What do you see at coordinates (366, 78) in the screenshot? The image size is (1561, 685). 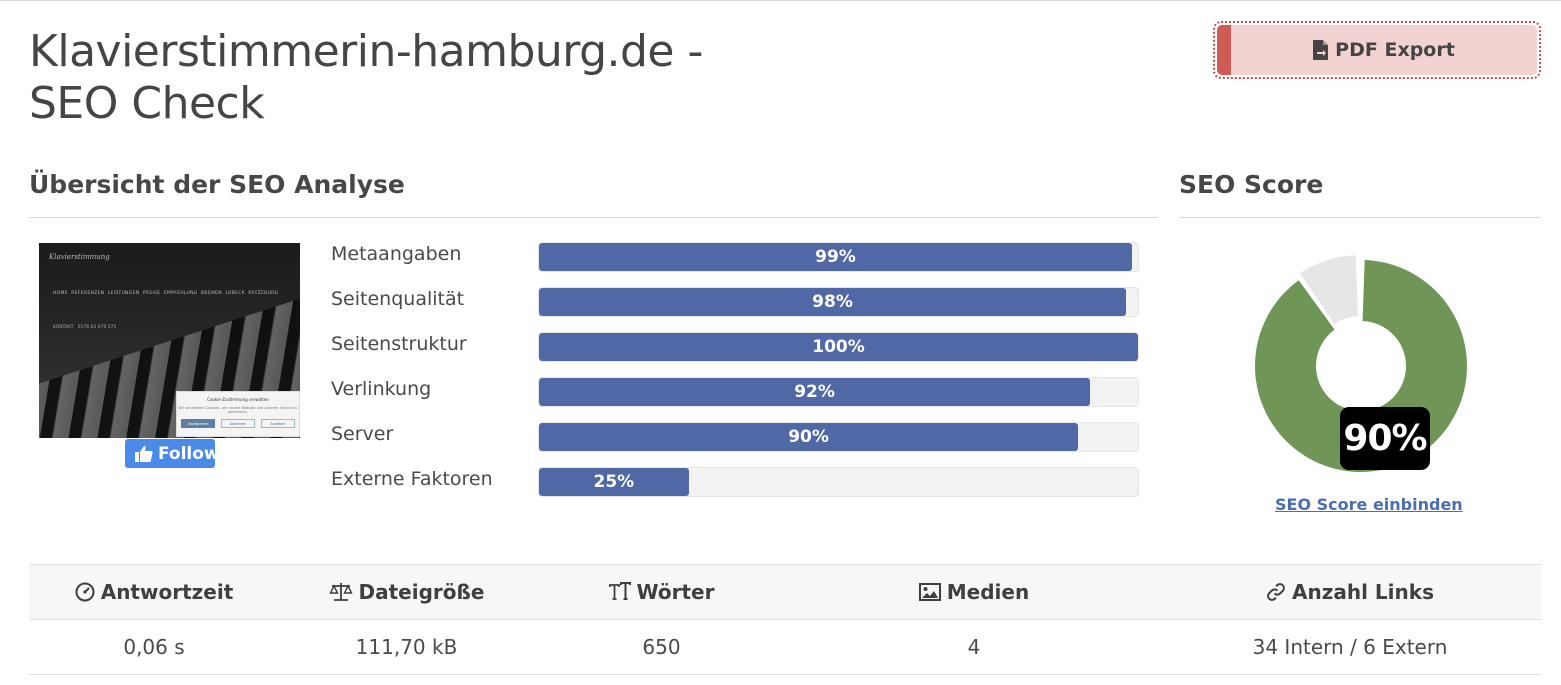 I see `page-title: Klavierstimmerin-hamburg.de - SEO Check` at bounding box center [366, 78].